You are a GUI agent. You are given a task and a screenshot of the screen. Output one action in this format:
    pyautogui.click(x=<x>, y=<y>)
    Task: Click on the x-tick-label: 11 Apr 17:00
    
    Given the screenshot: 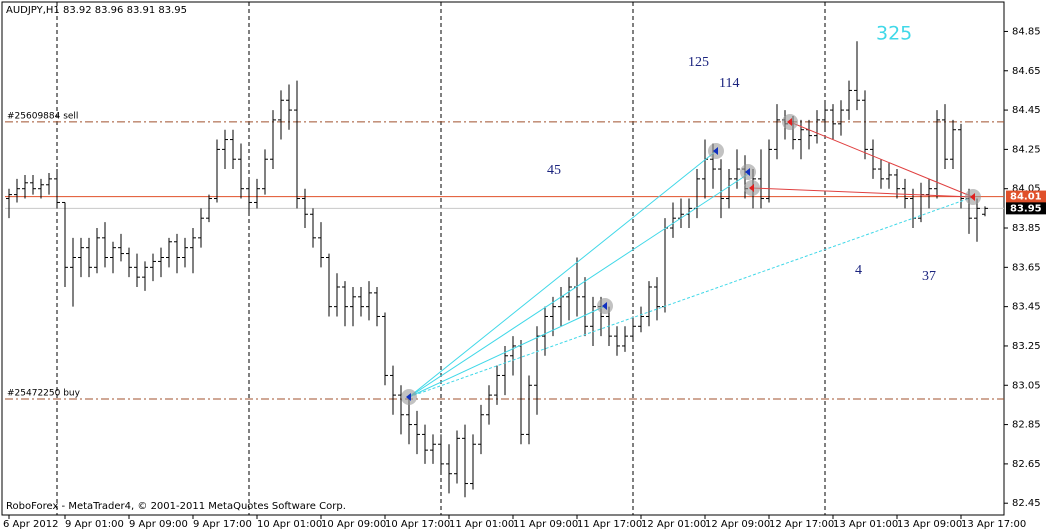 What is the action you would take?
    pyautogui.click(x=609, y=524)
    